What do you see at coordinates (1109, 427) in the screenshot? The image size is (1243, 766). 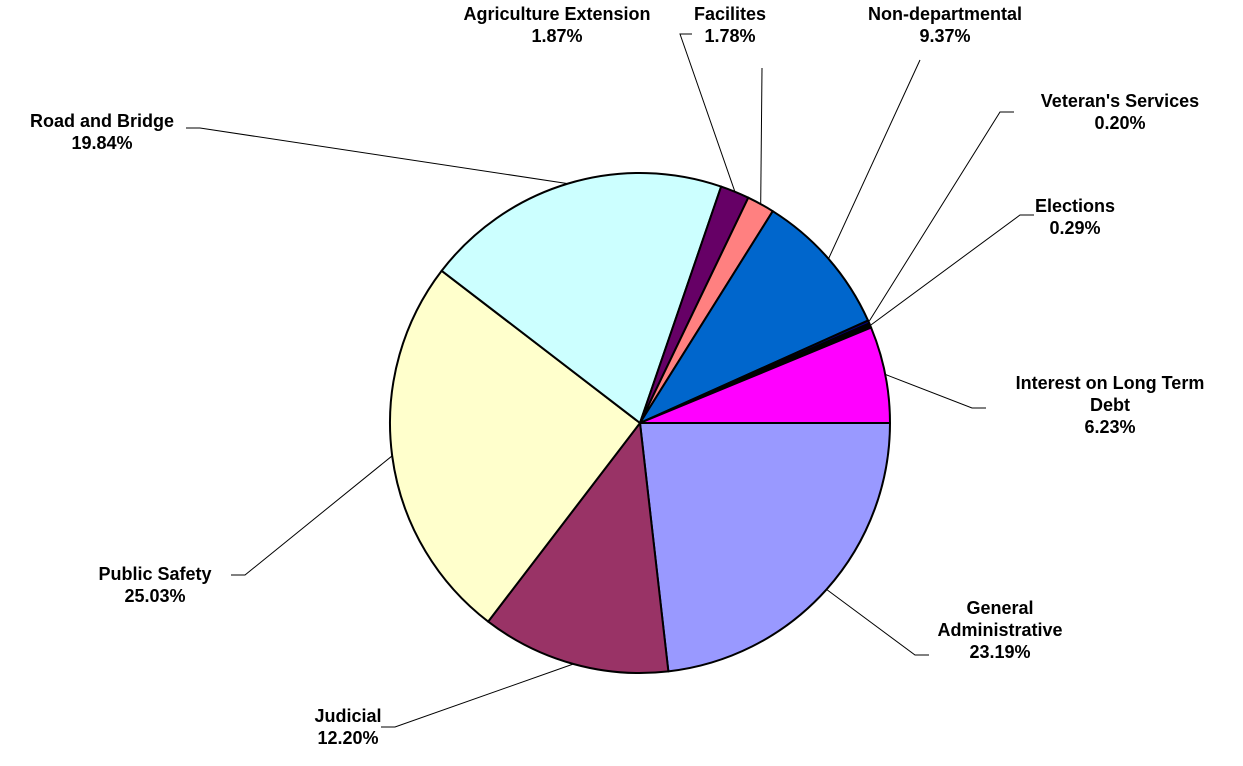 I see `slice-percent-text: 6.23%` at bounding box center [1109, 427].